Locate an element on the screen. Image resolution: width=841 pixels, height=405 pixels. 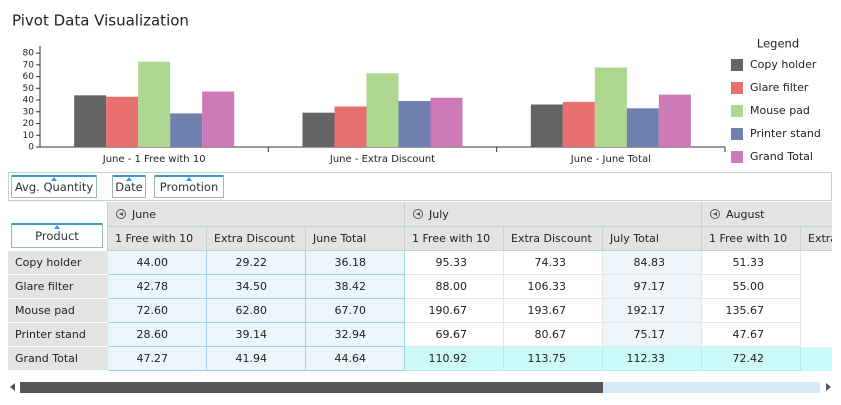
data-cell: 72.42 is located at coordinates (751, 359).